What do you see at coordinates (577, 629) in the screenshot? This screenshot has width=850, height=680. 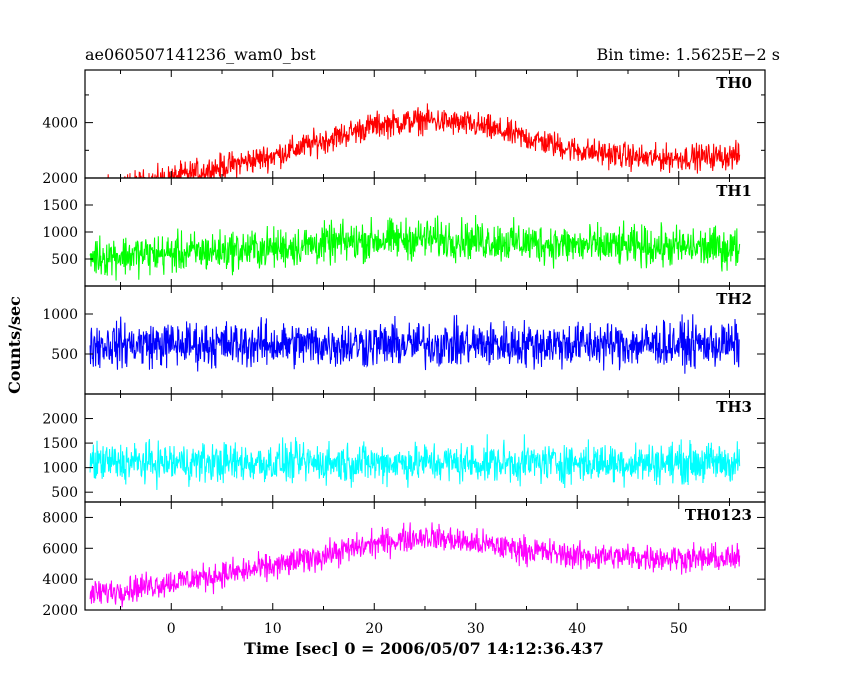 I see `x-tick-label: 40` at bounding box center [577, 629].